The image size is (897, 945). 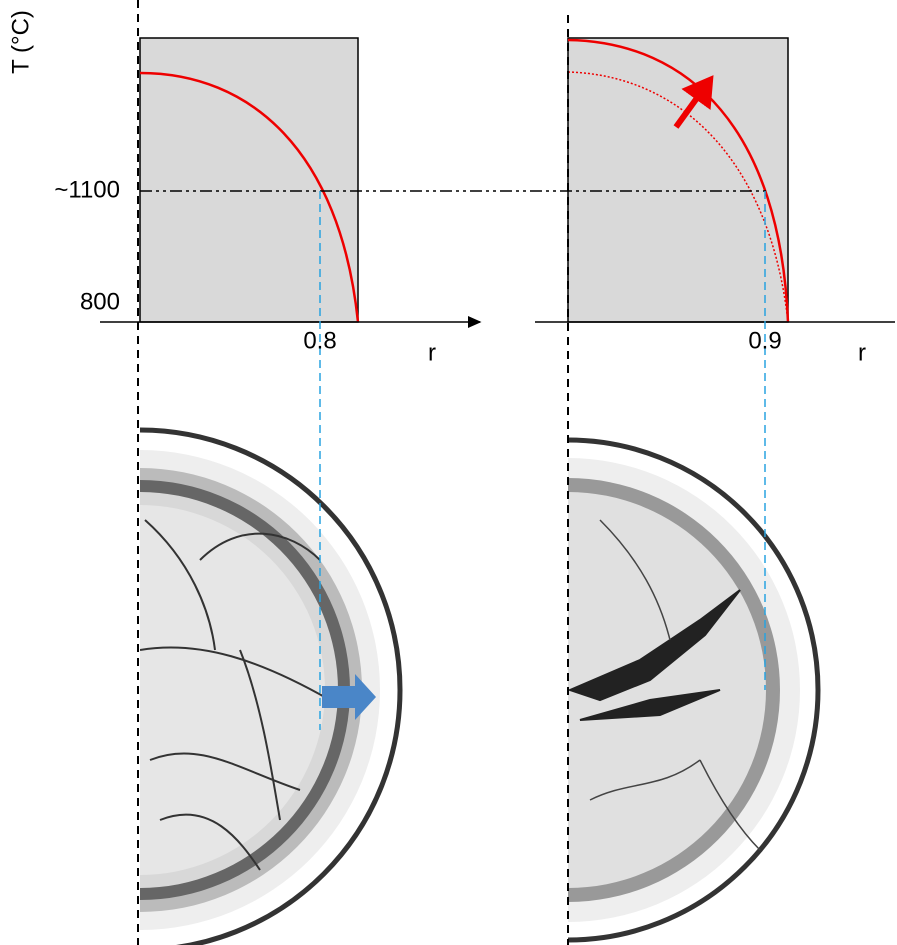 I want to click on right-plot, so click(x=715, y=206).